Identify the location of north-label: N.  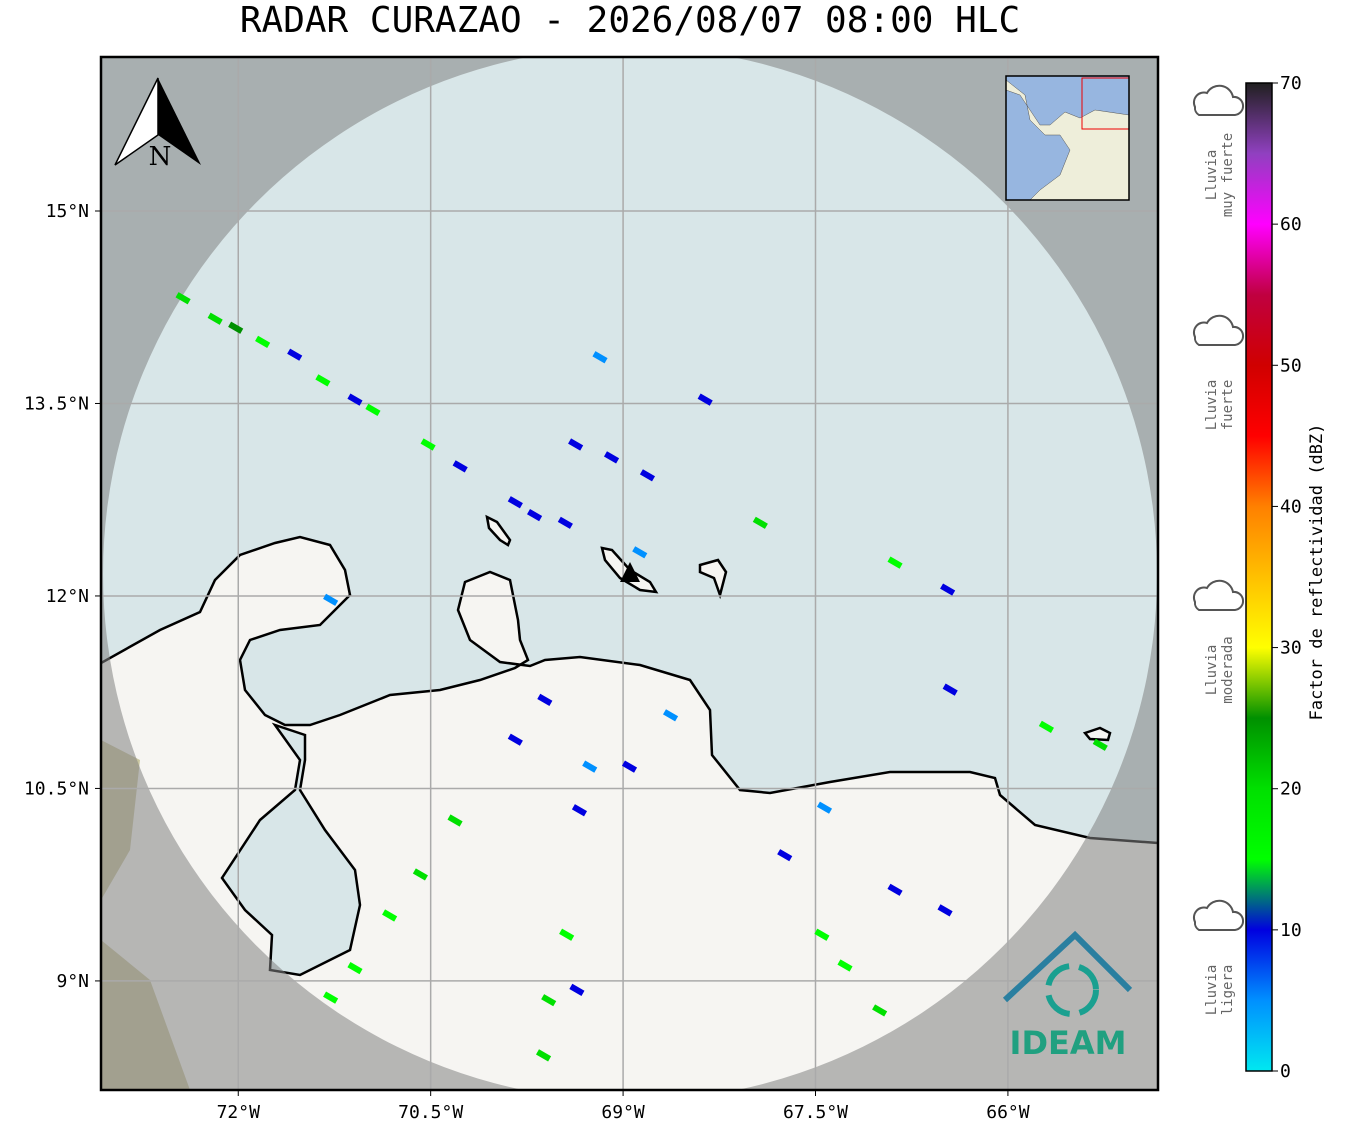
(160, 157).